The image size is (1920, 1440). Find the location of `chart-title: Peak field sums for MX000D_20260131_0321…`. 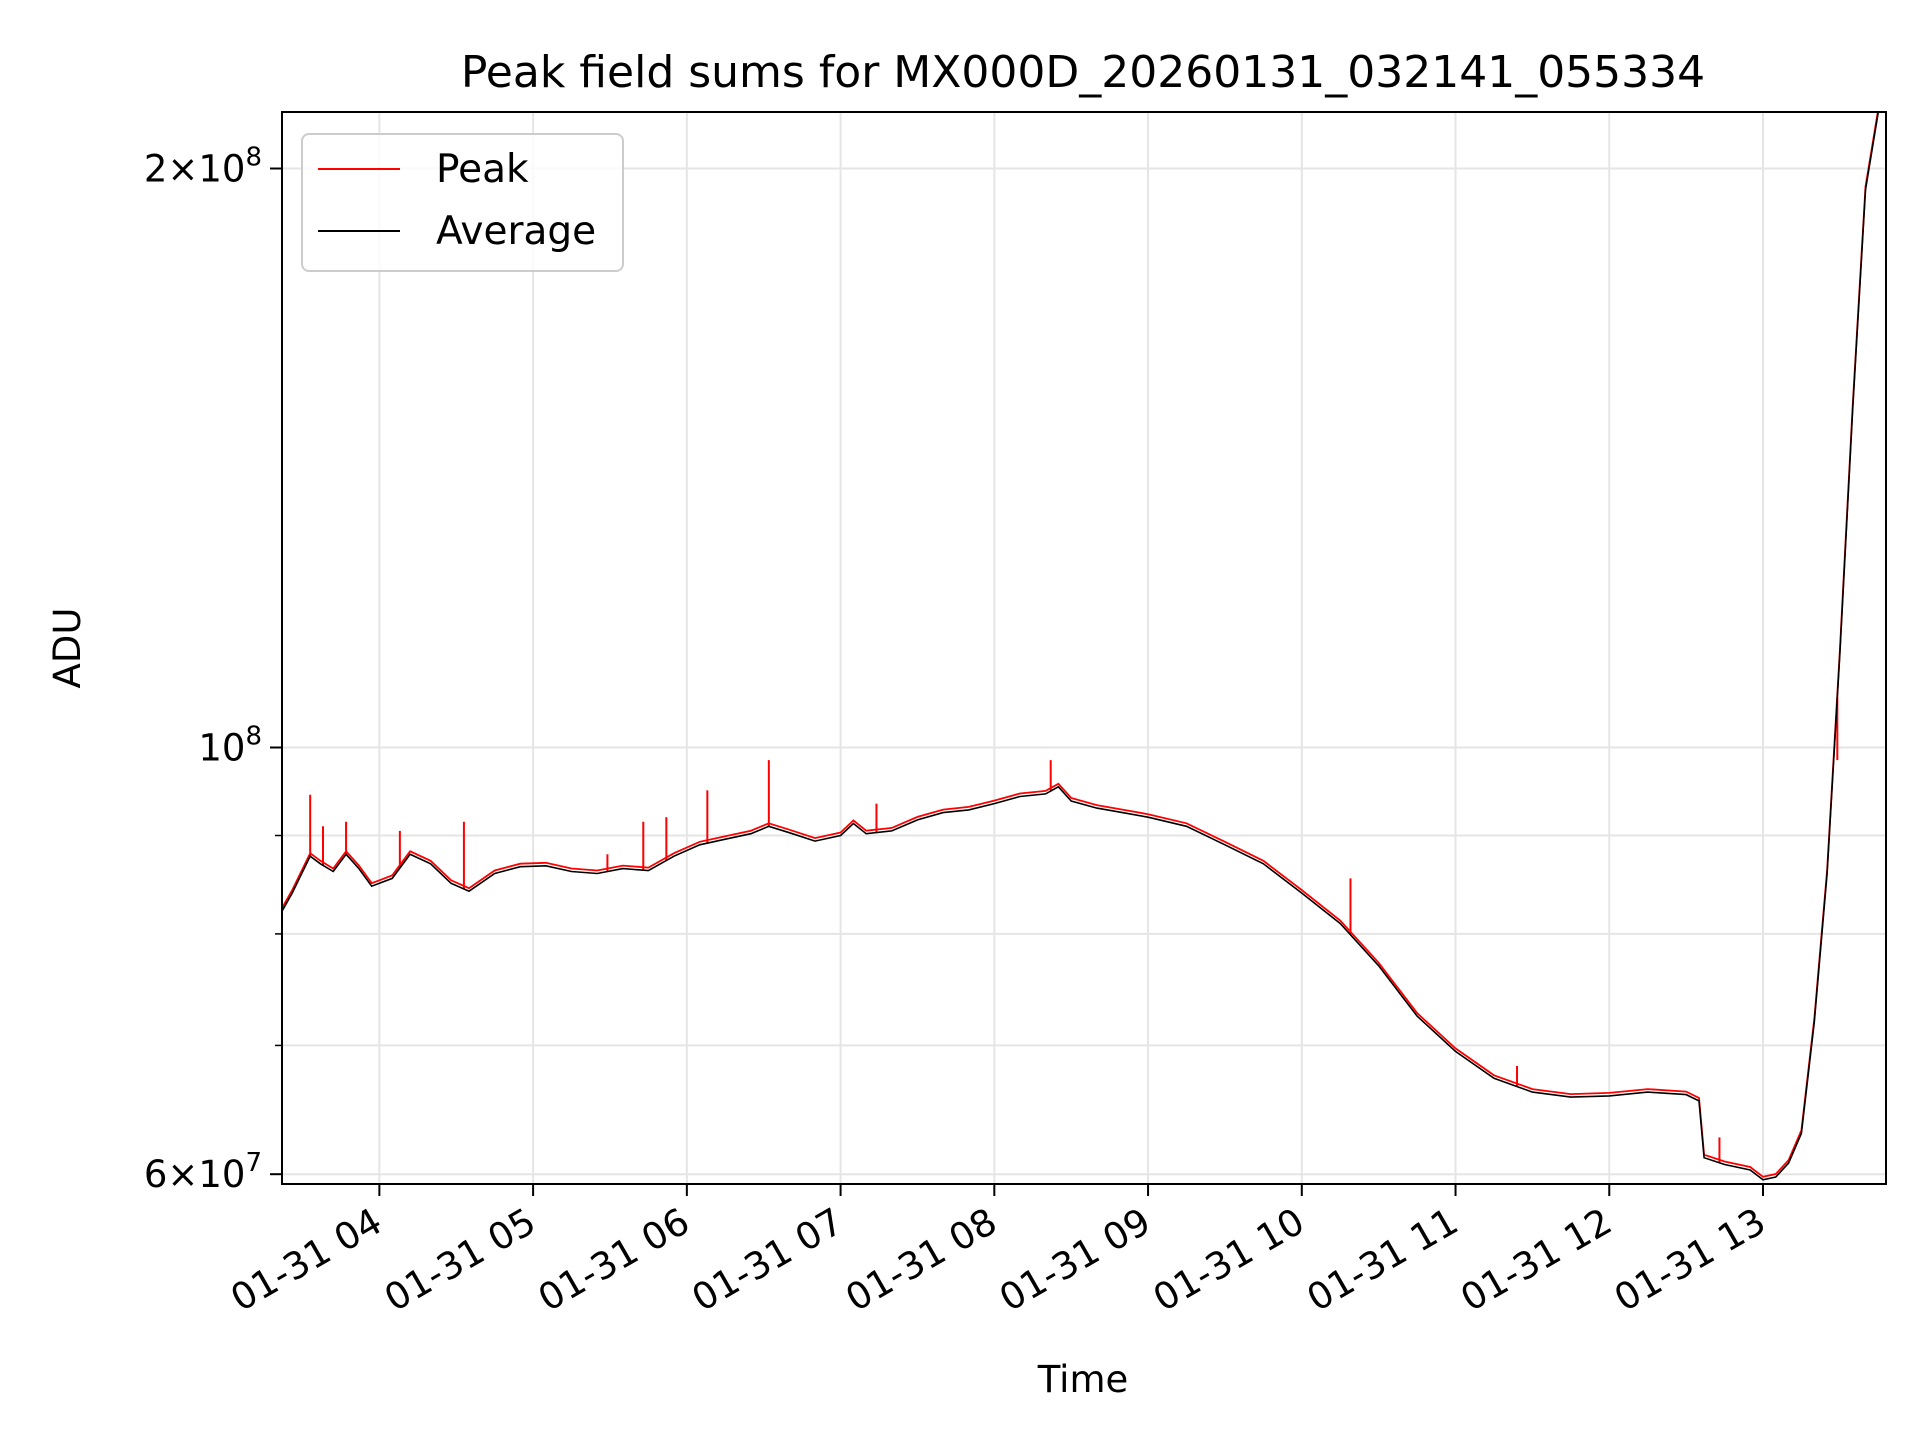

chart-title: Peak field sums for MX000D_20260131_0321… is located at coordinates (1083, 72).